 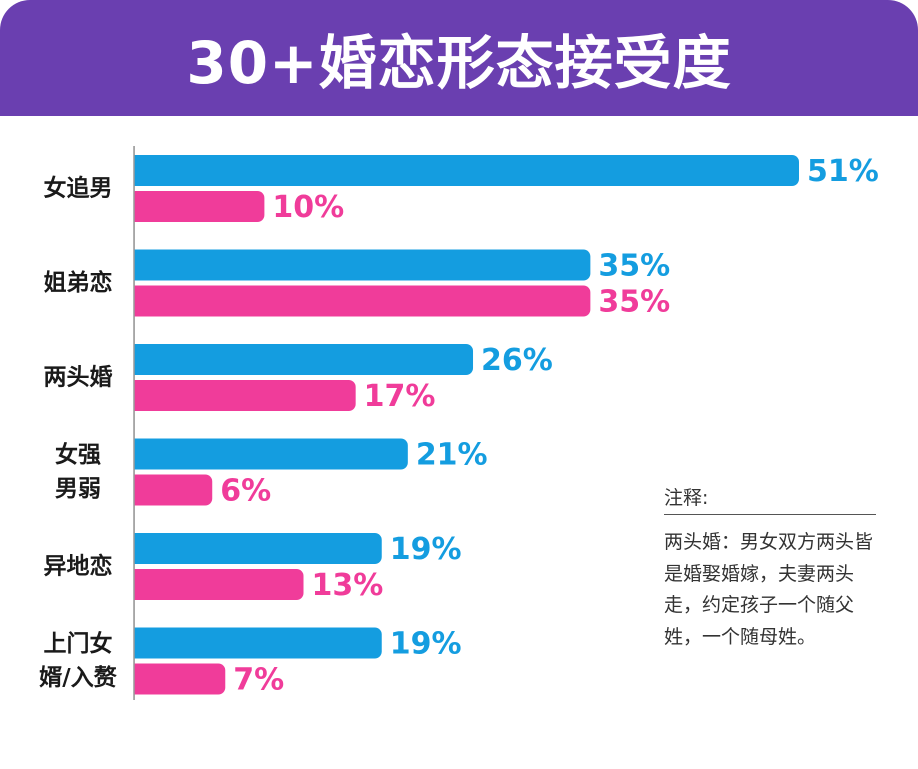 I want to click on page-title: 30+婚恋形态接受度, so click(x=459, y=63).